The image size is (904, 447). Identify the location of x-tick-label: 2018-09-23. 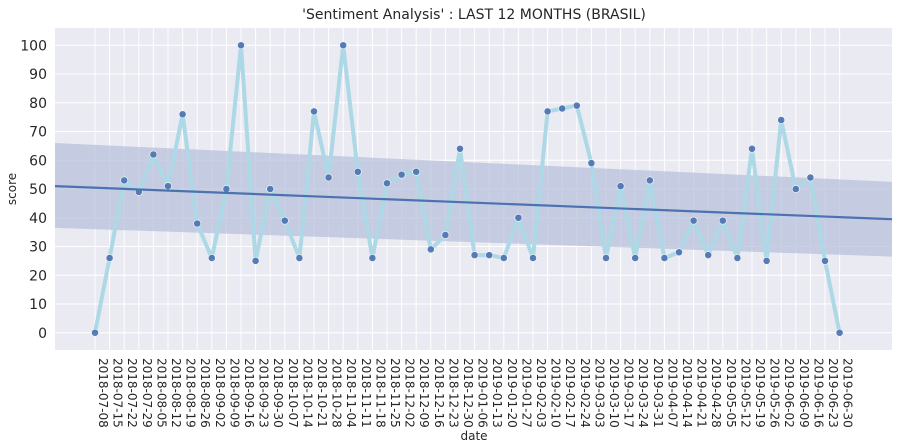
(264, 393).